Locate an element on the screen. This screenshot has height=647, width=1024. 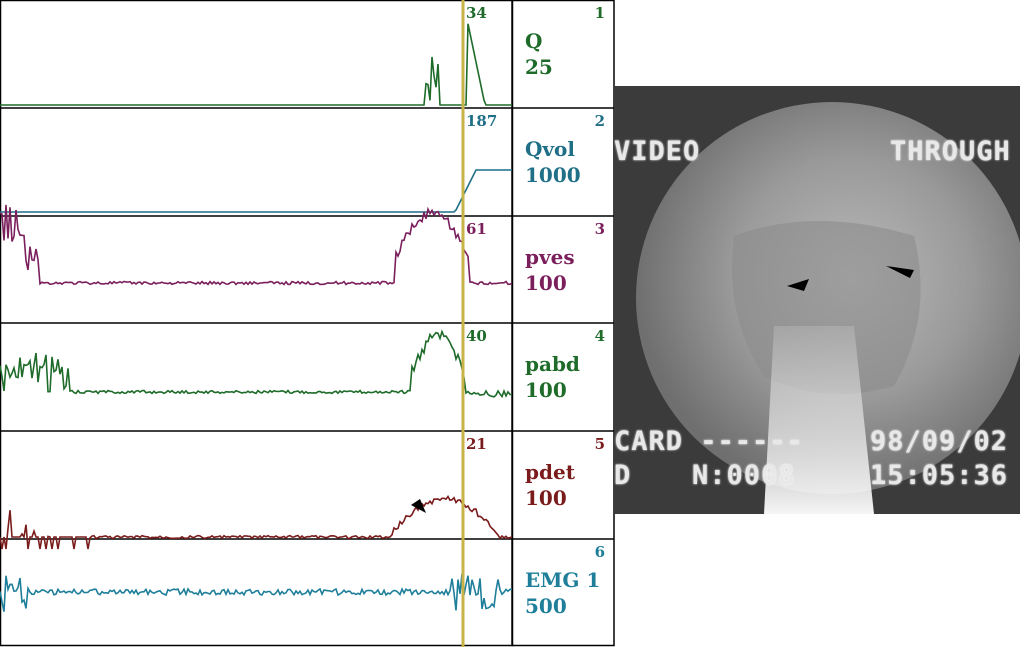
marker-value-5: 21 is located at coordinates (476, 444).